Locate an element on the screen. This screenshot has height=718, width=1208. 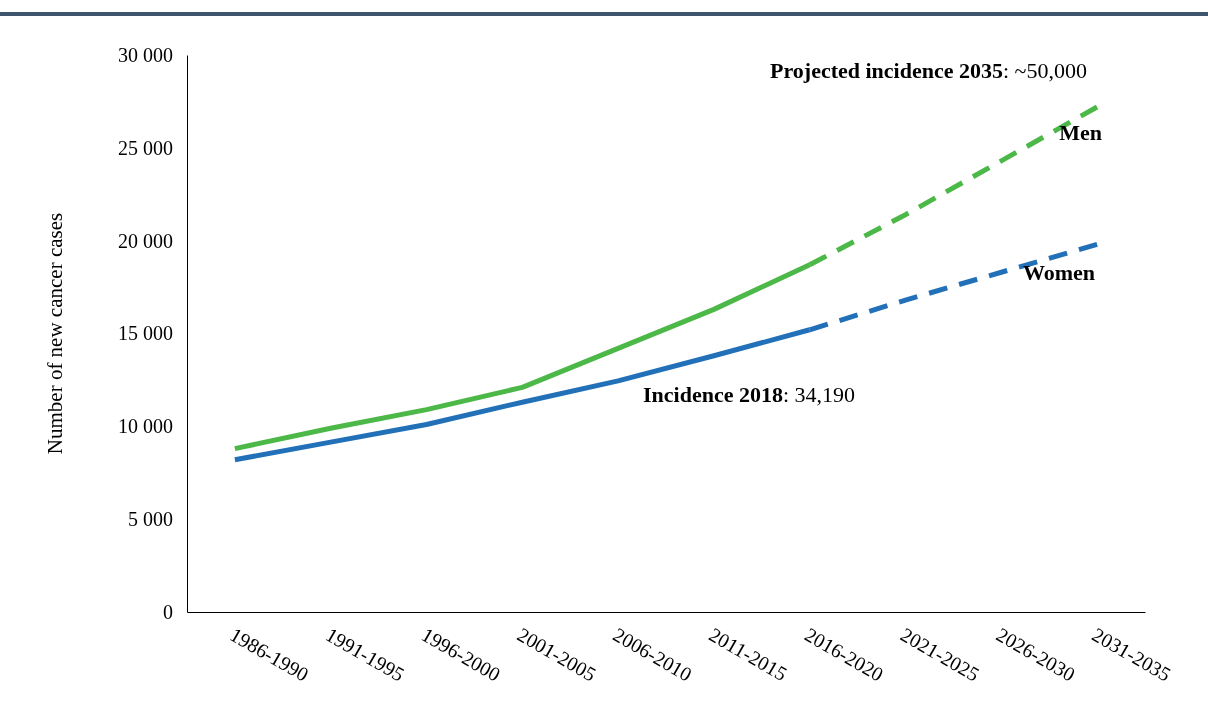
series-label: Women is located at coordinates (1059, 273).